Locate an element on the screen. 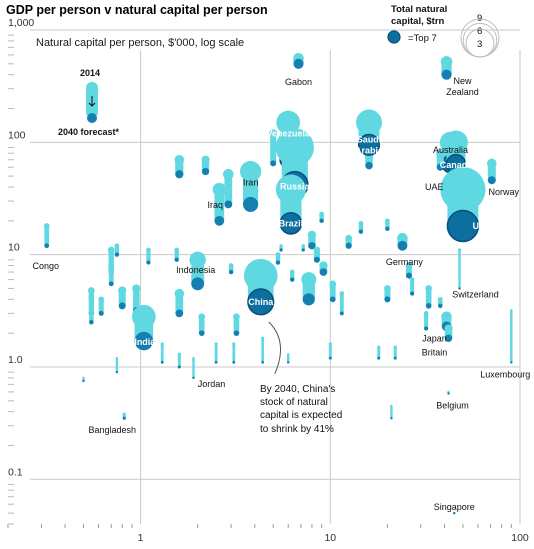 The width and height of the screenshot is (534, 549). legend-size-circle is located at coordinates (480, 43).